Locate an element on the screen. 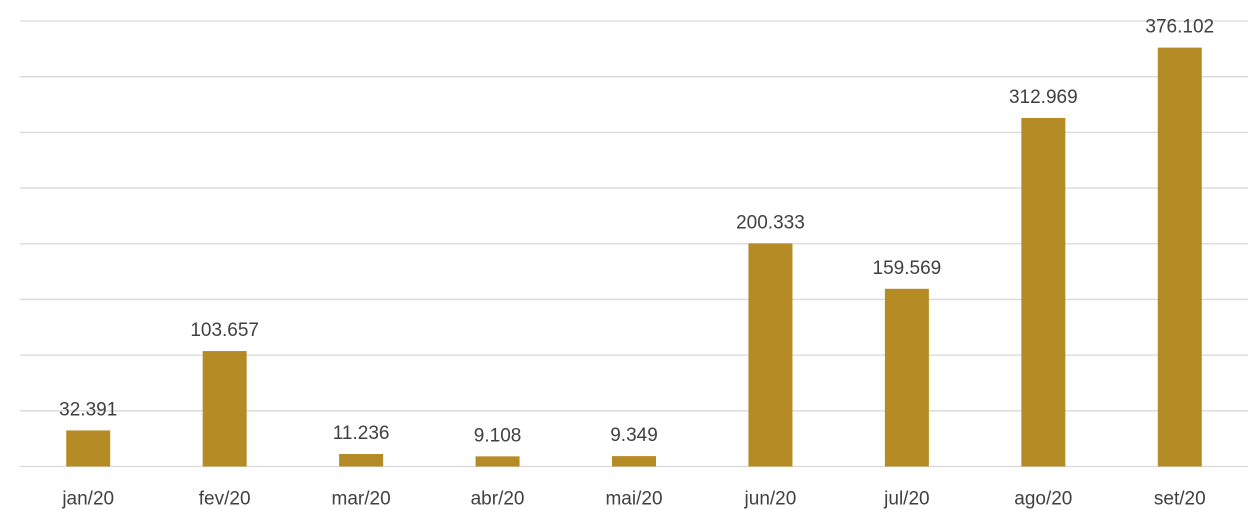  data-label: 9.349 is located at coordinates (634, 435).